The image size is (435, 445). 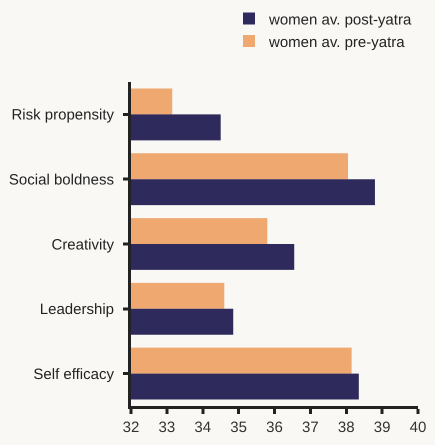 I want to click on x-tick-label: 39, so click(x=382, y=427).